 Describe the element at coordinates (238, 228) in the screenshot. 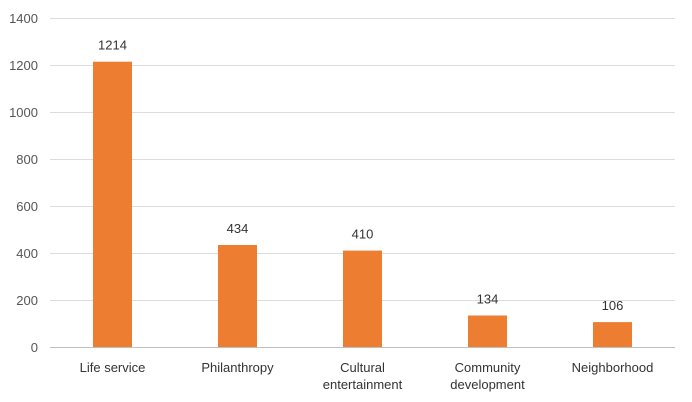

I see `data-label: 434` at that location.